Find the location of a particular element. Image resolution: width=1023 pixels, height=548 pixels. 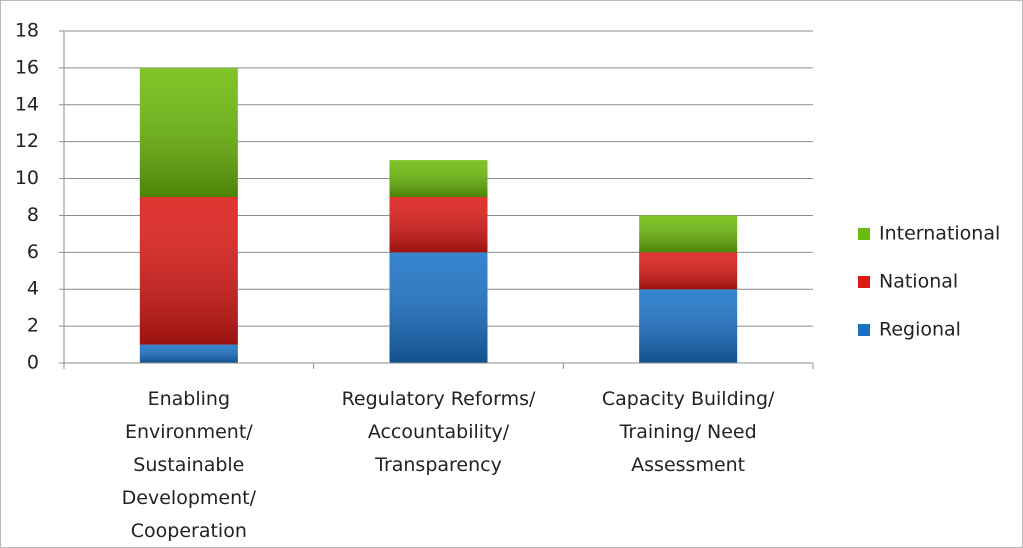

y-tick-label: 14 is located at coordinates (27, 104).